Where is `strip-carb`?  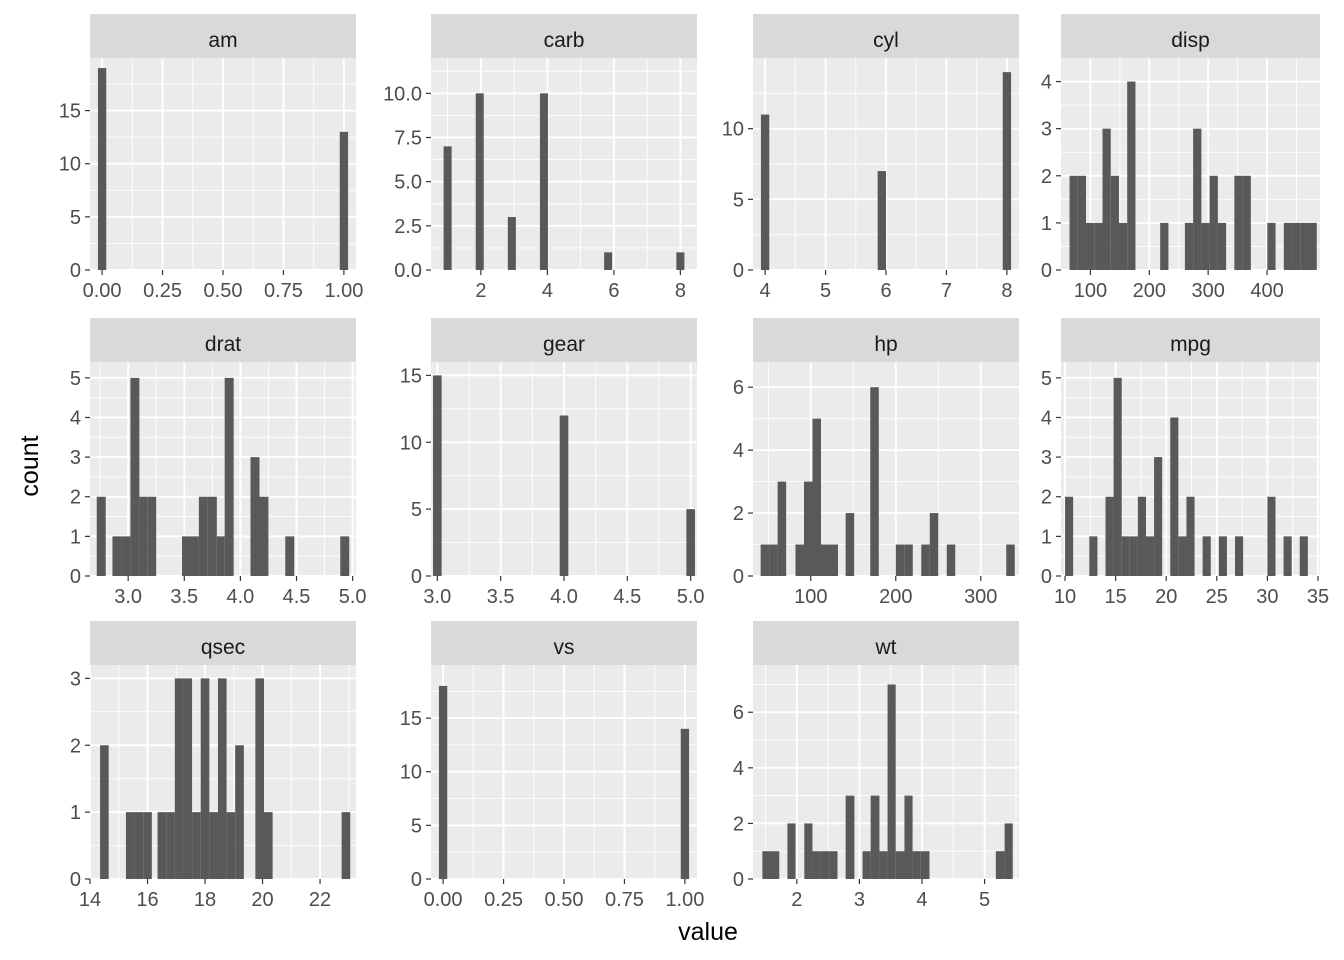 strip-carb is located at coordinates (564, 36).